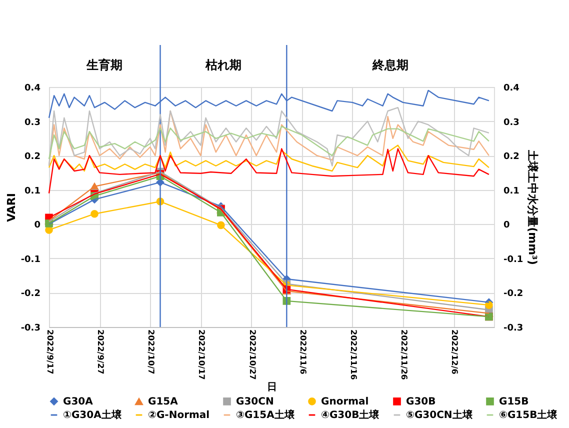 This screenshot has height=428, width=569. What do you see at coordinates (30, 329) in the screenshot?
I see `y-tick-label: -0.3` at bounding box center [30, 329].